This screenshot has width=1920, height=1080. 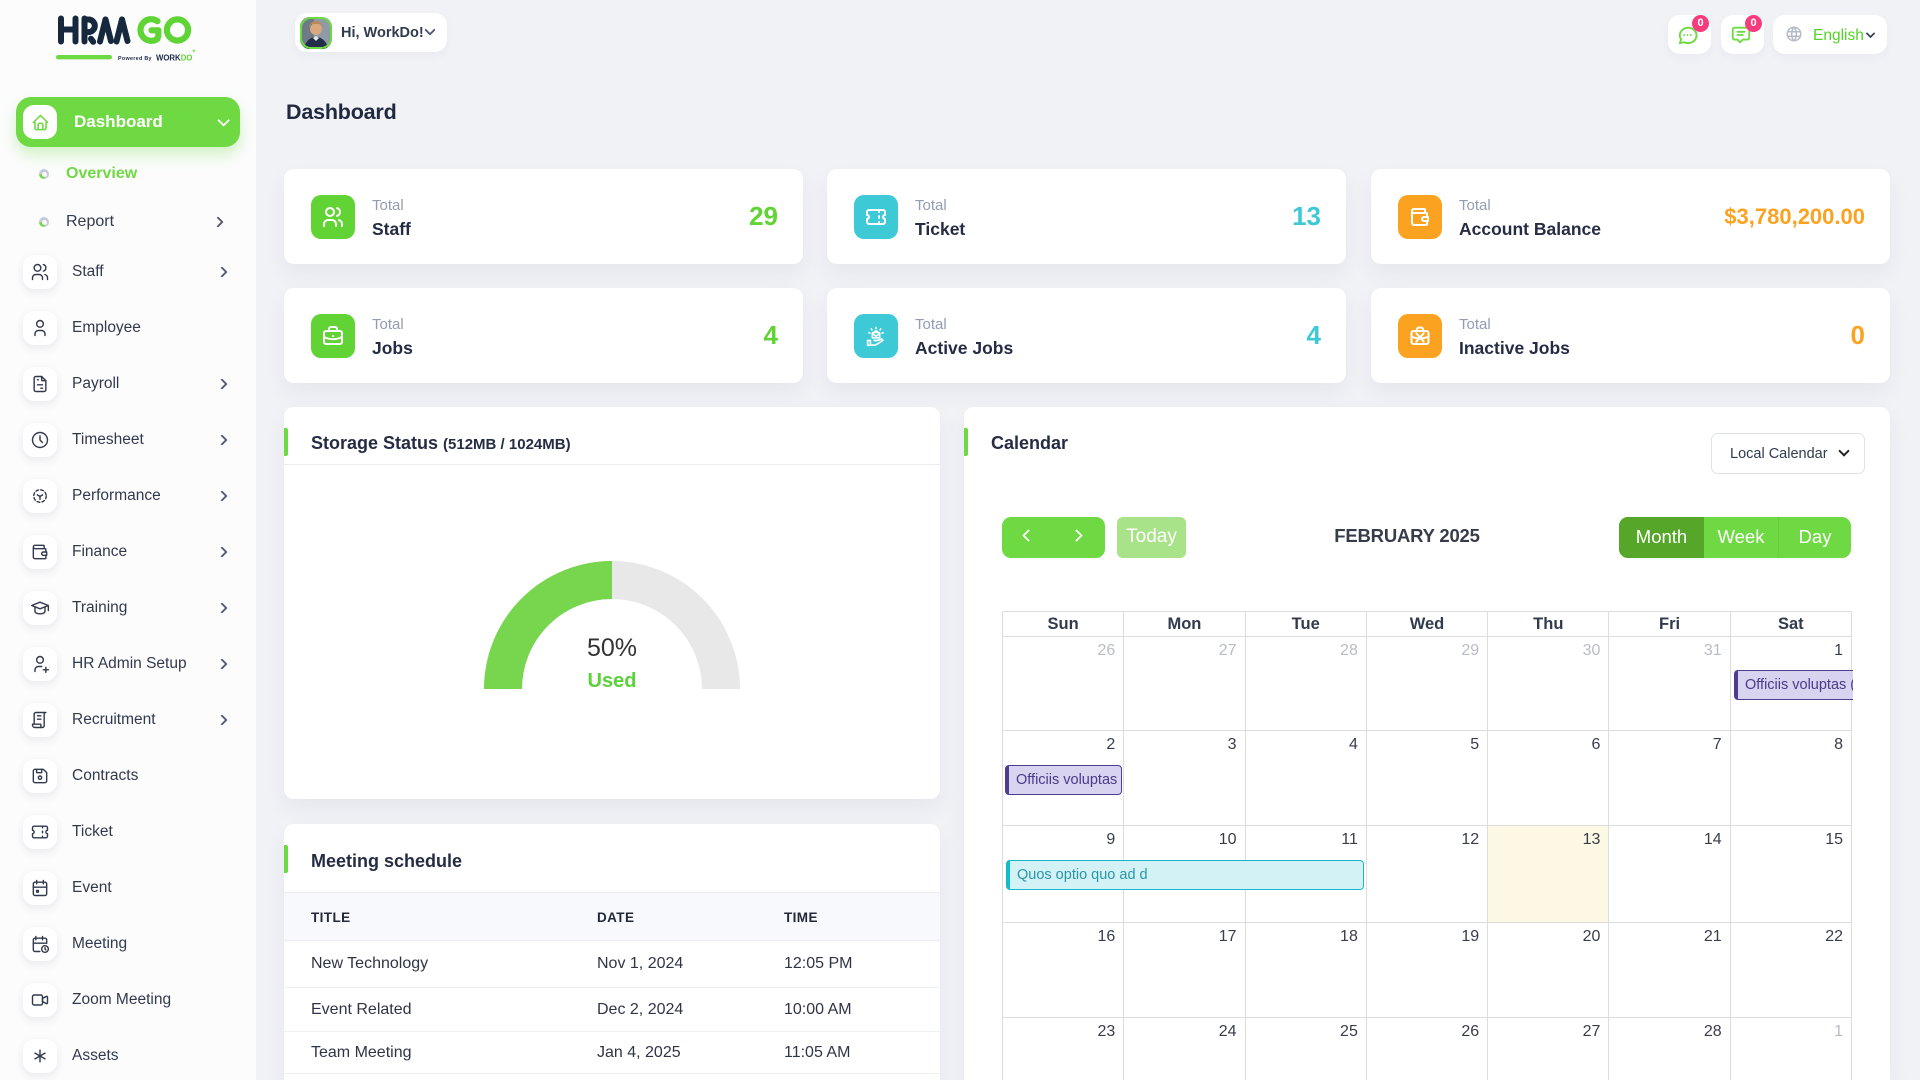 I want to click on svg-text: WORKDO, so click(x=174, y=57).